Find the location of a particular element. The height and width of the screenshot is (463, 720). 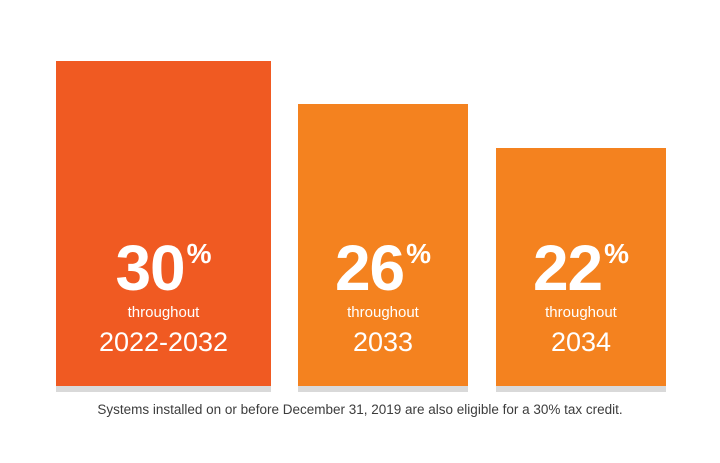

bar-value-number: 26 is located at coordinates (369, 268).